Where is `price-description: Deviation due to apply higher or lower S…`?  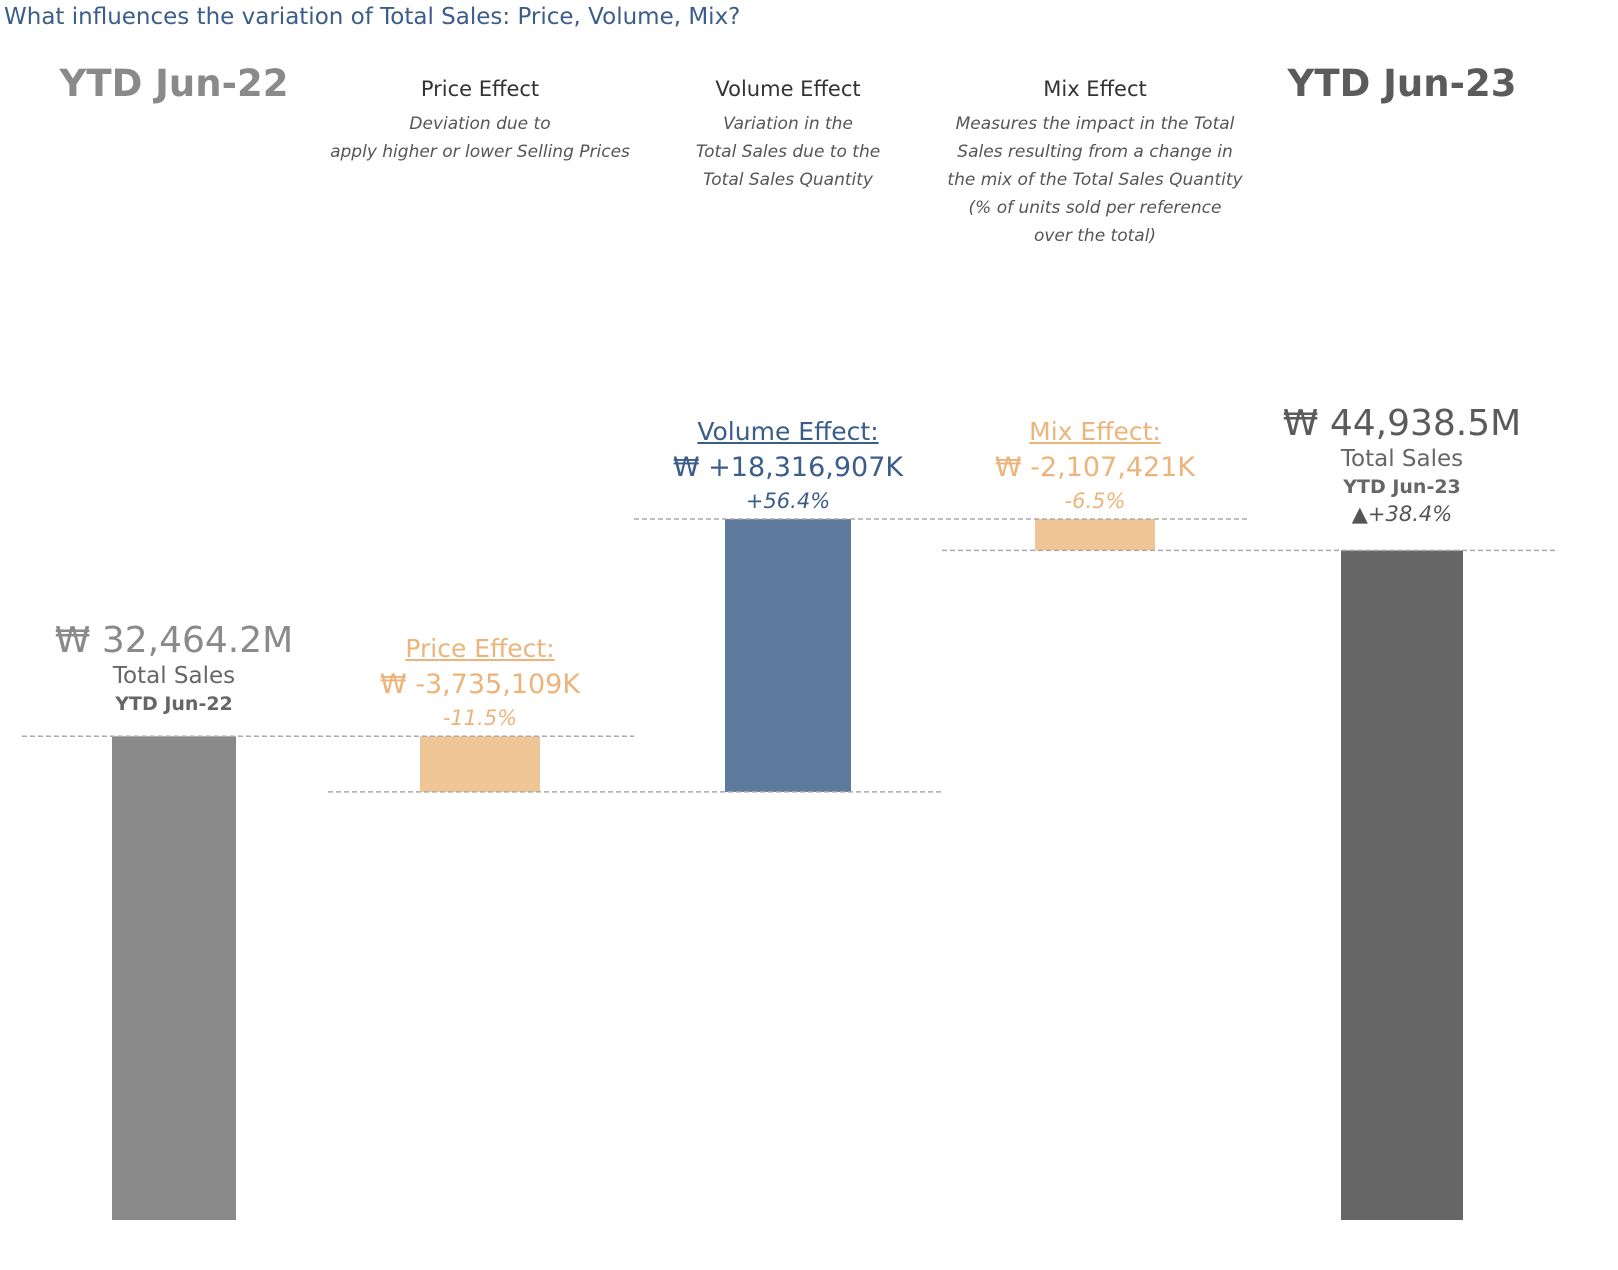
price-description: Deviation due to apply higher or lower S… is located at coordinates (480, 138).